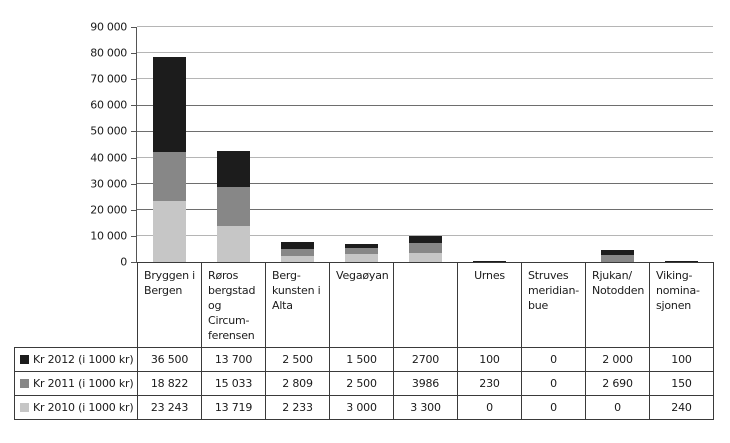 This screenshot has height=443, width=730. What do you see at coordinates (681, 383) in the screenshot?
I see `table-cell-value: 150` at bounding box center [681, 383].